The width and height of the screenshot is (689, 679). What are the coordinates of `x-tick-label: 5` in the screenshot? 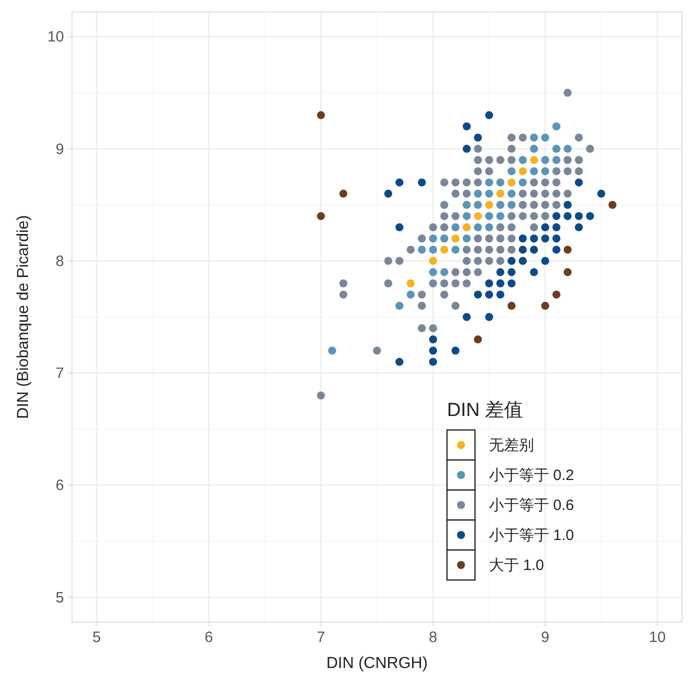 It's located at (96, 637).